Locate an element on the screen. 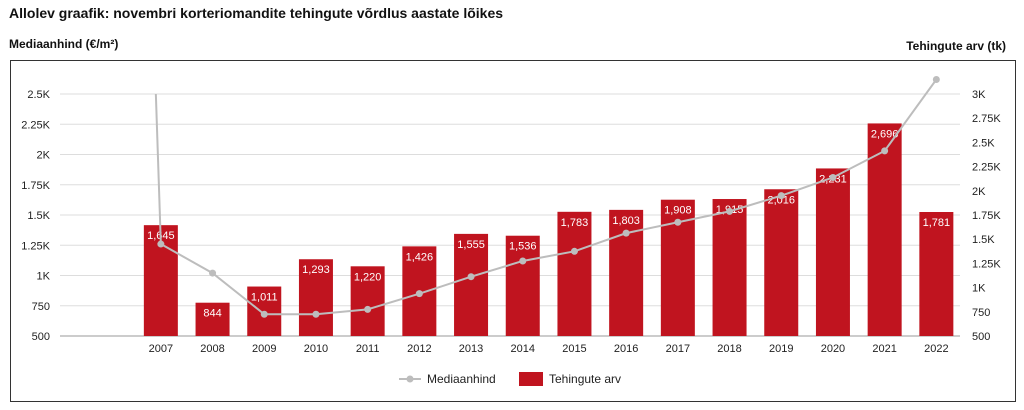 This screenshot has width=1024, height=410. bar-value-label: 1,781 is located at coordinates (937, 223).